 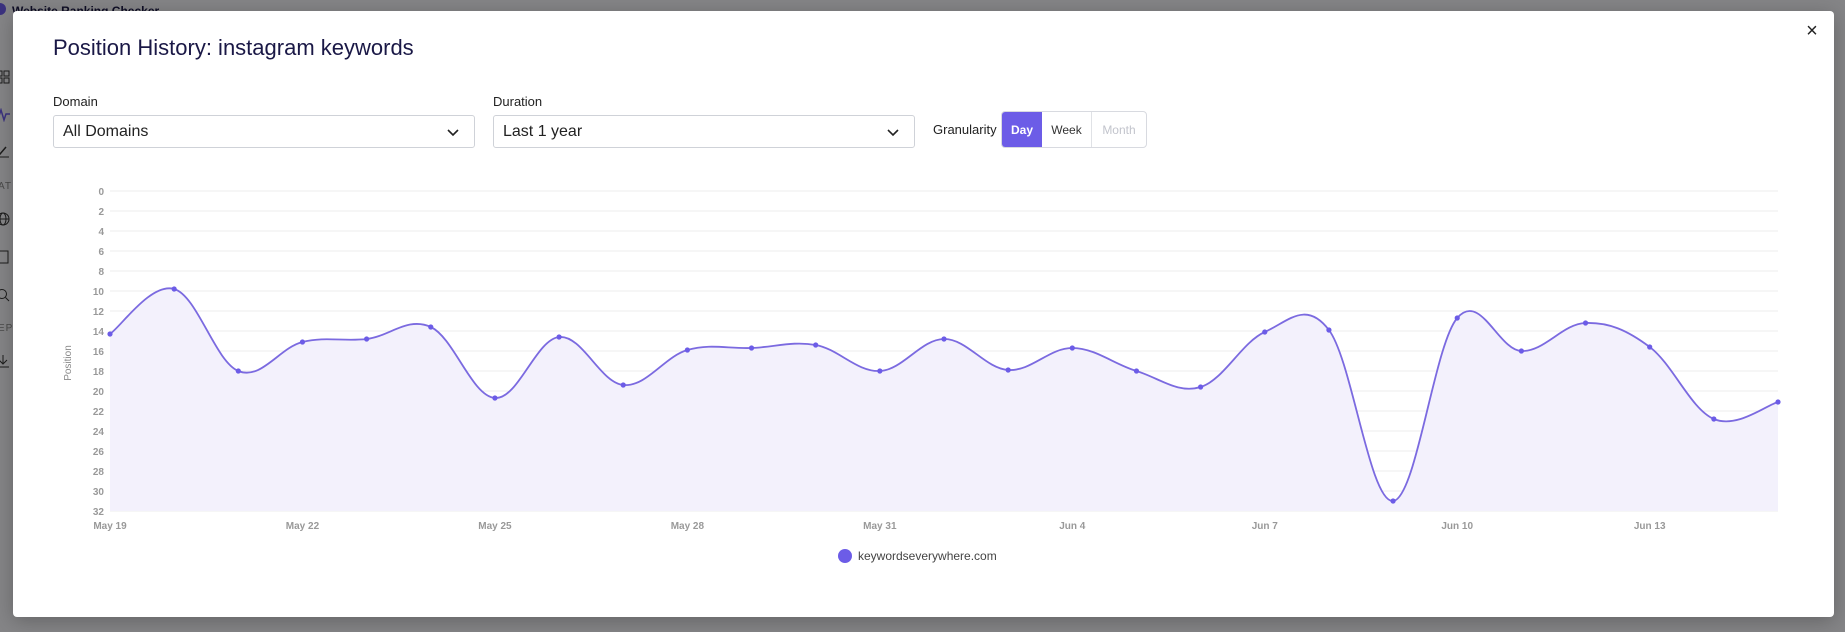 What do you see at coordinates (1022, 129) in the screenshot?
I see `granularity-day-button: Day` at bounding box center [1022, 129].